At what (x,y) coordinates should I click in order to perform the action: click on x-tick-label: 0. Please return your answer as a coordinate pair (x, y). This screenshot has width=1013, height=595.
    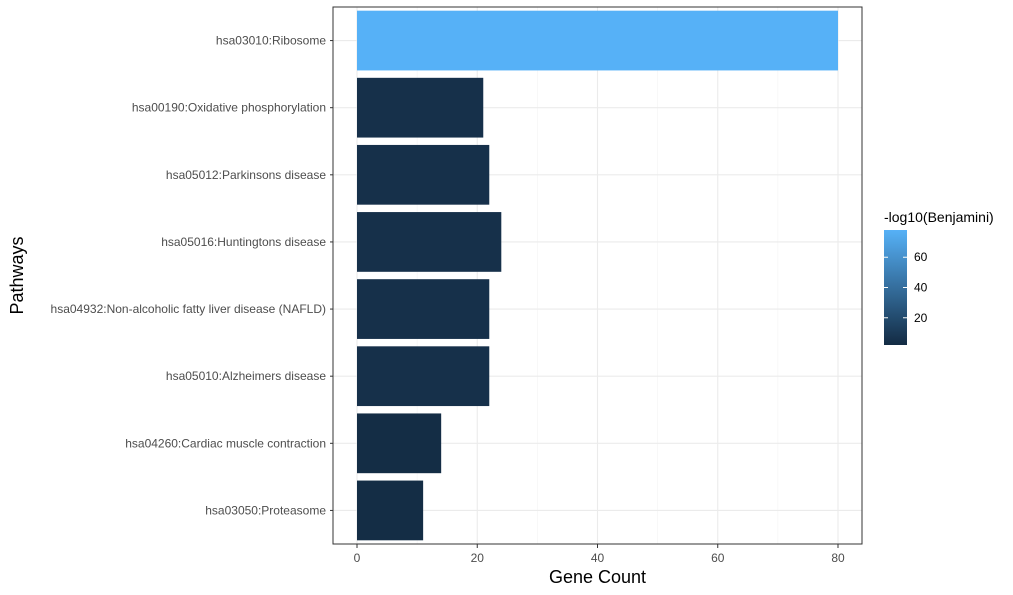
    Looking at the image, I should click on (357, 558).